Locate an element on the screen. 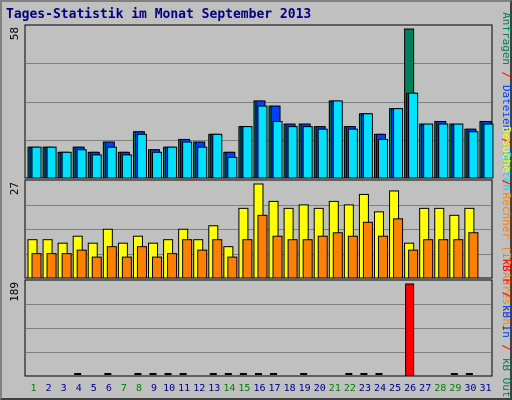 This screenshot has width=512, height=400. legend-part: Seiten is located at coordinates (506, 171).